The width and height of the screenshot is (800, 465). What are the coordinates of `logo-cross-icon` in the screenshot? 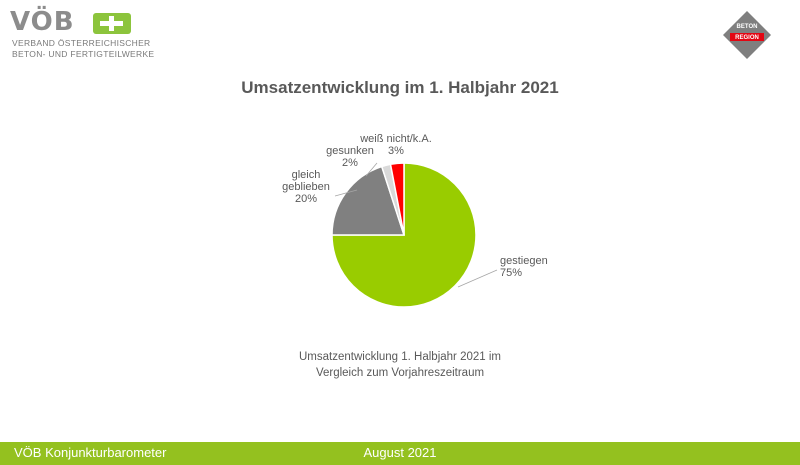 It's located at (112, 23).